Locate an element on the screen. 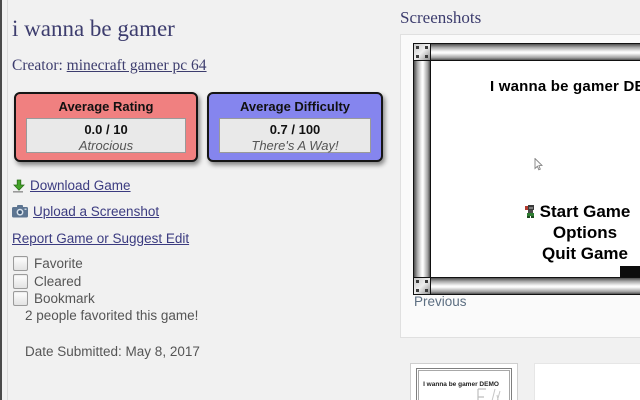  screenshot-frame-top is located at coordinates (526, 52).